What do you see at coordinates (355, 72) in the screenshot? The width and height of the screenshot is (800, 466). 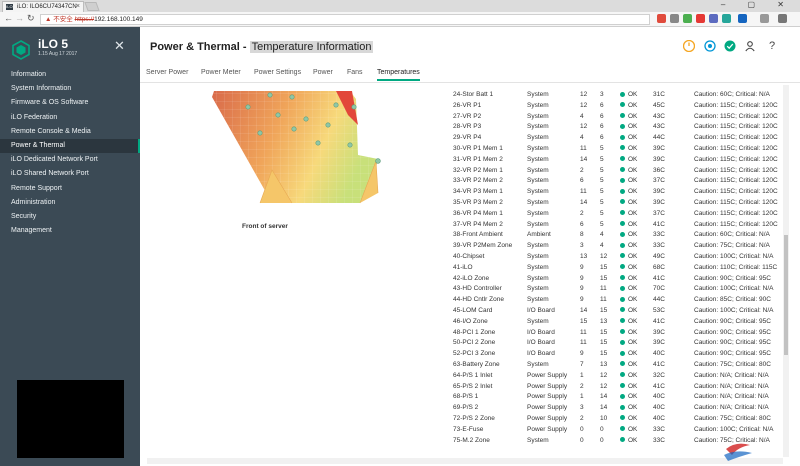 I see `tab-fans: Fans` at bounding box center [355, 72].